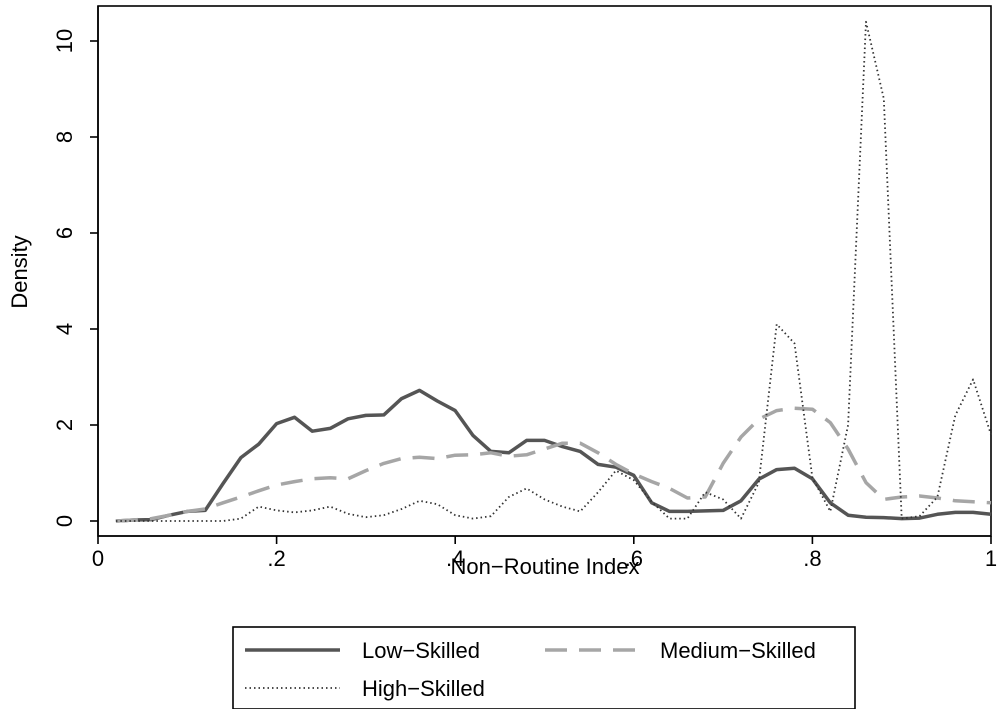 The width and height of the screenshot is (998, 709). Describe the element at coordinates (75, 278) in the screenshot. I see `y-axis-ticks: 0 2 4 6 8 10` at that location.